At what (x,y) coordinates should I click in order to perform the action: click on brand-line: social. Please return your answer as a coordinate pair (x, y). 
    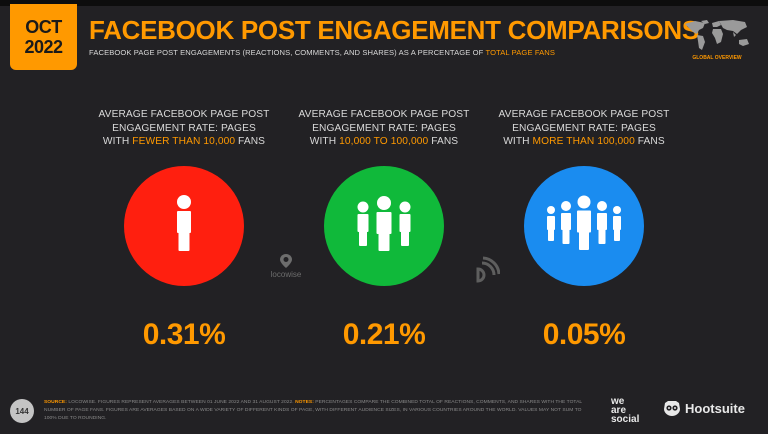
    Looking at the image, I should click on (625, 419).